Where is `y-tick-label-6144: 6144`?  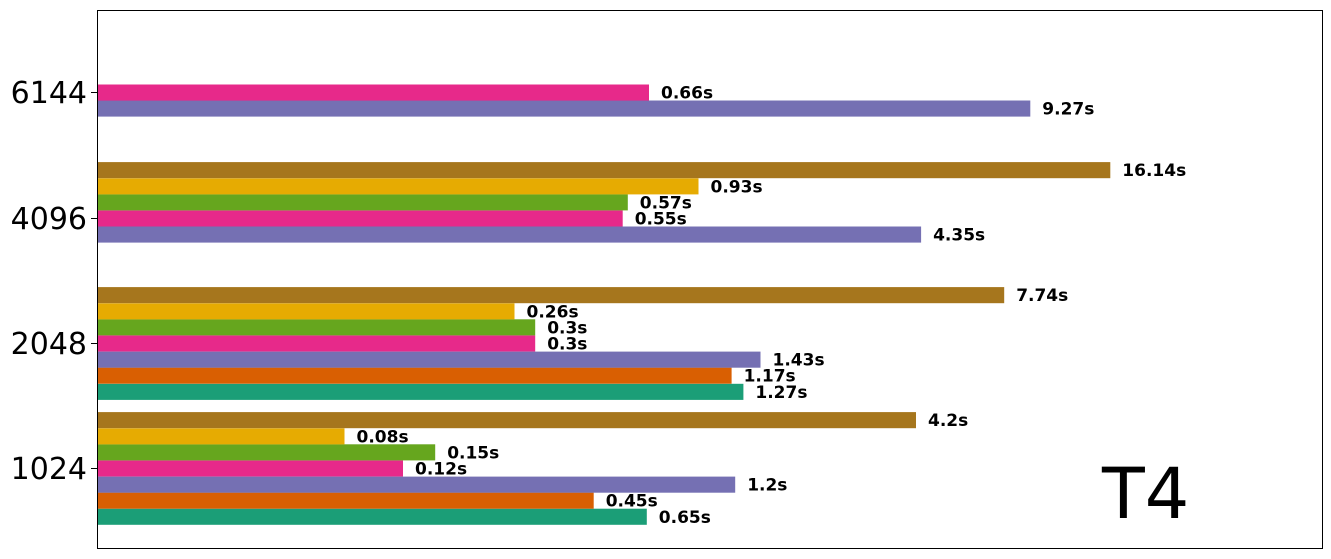
y-tick-label-6144: 6144 is located at coordinates (49, 93).